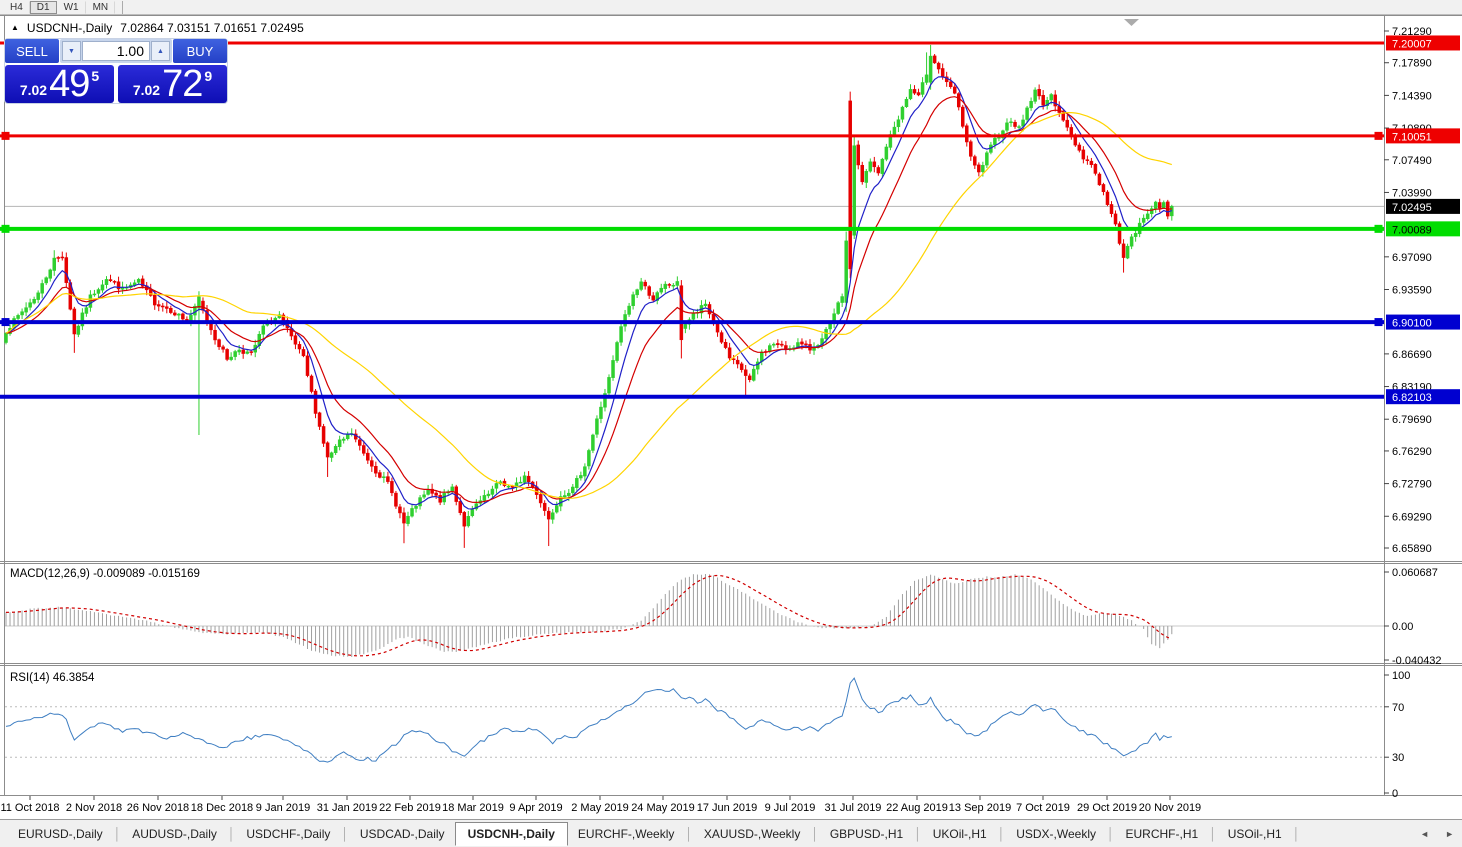  Describe the element at coordinates (1412, 290) in the screenshot. I see `svg-text: 6.93590` at that location.